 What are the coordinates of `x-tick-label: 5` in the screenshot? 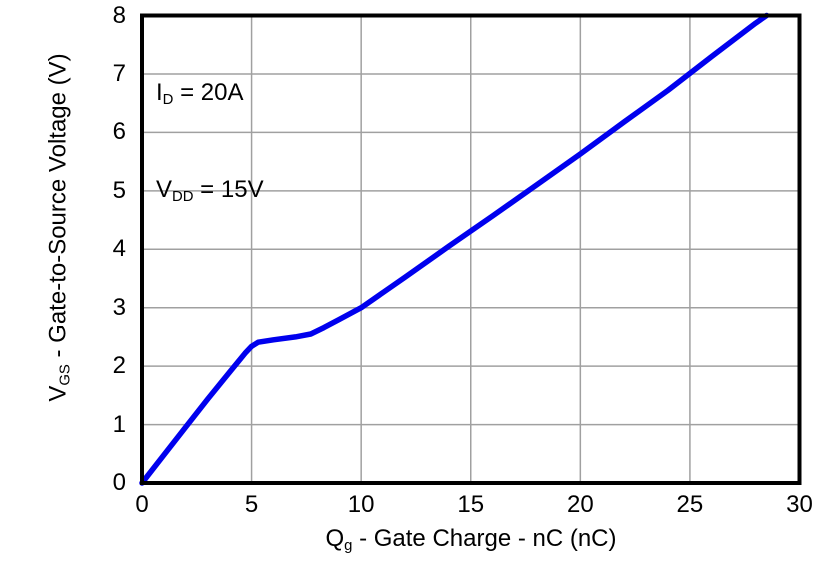 It's located at (251, 504).